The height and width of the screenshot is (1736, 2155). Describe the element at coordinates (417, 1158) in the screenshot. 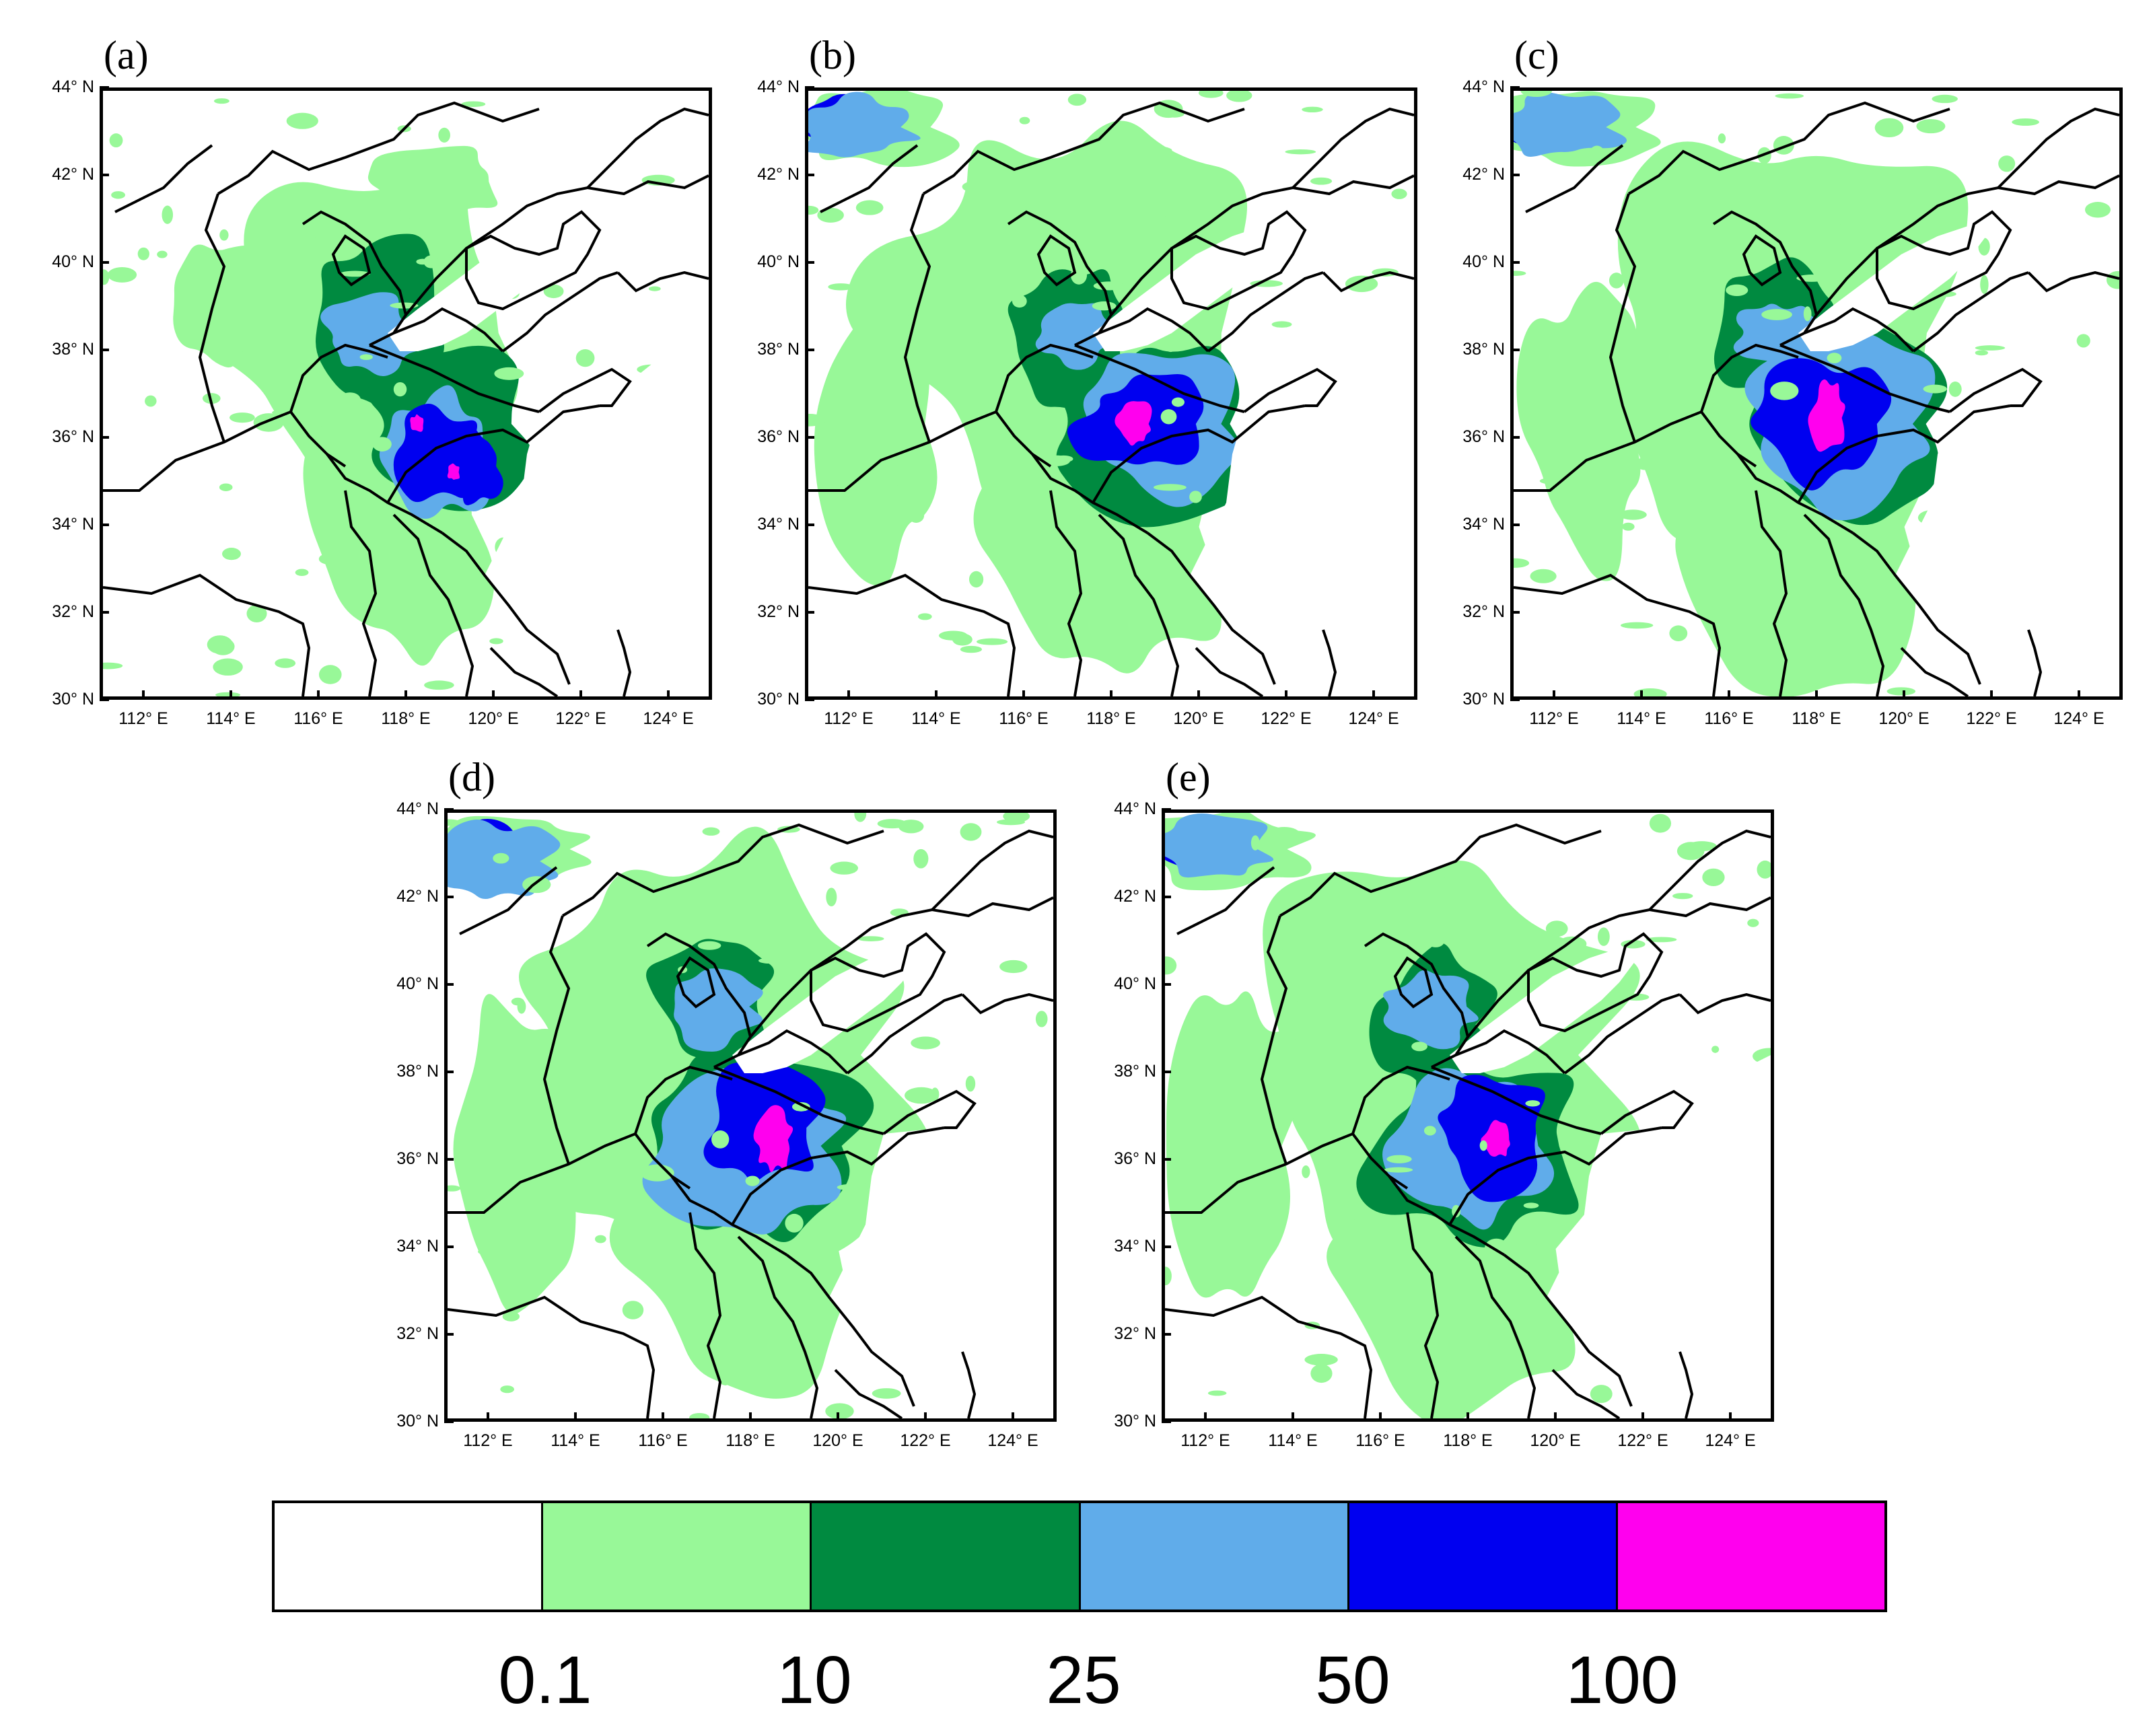

I see `latitude-tick-label: 36° N` at that location.